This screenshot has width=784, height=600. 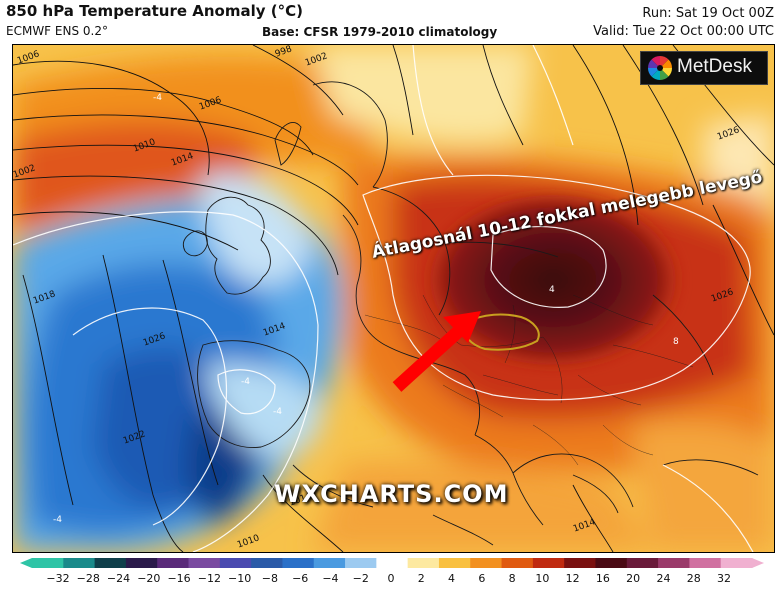 I want to click on country-borders, so click(x=529, y=380).